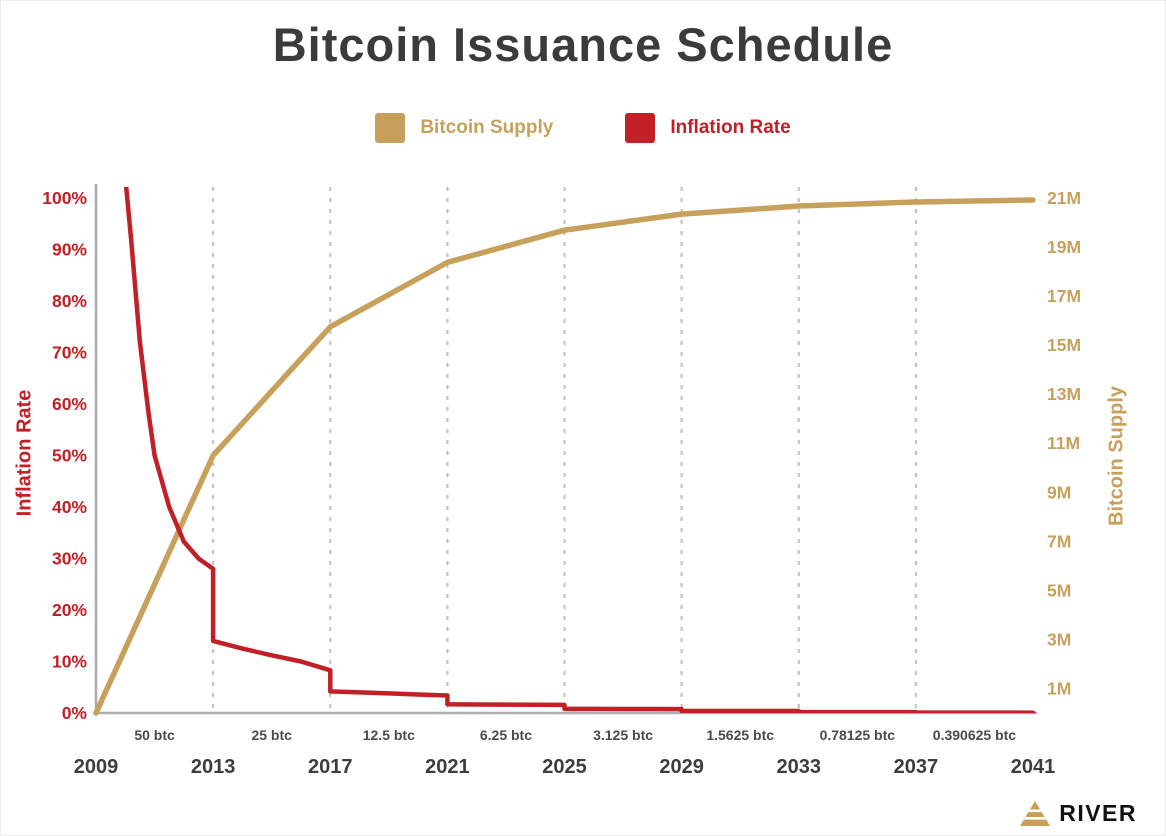 This screenshot has width=1166, height=836. I want to click on inflation-legend-label: Inflation Rate, so click(730, 127).